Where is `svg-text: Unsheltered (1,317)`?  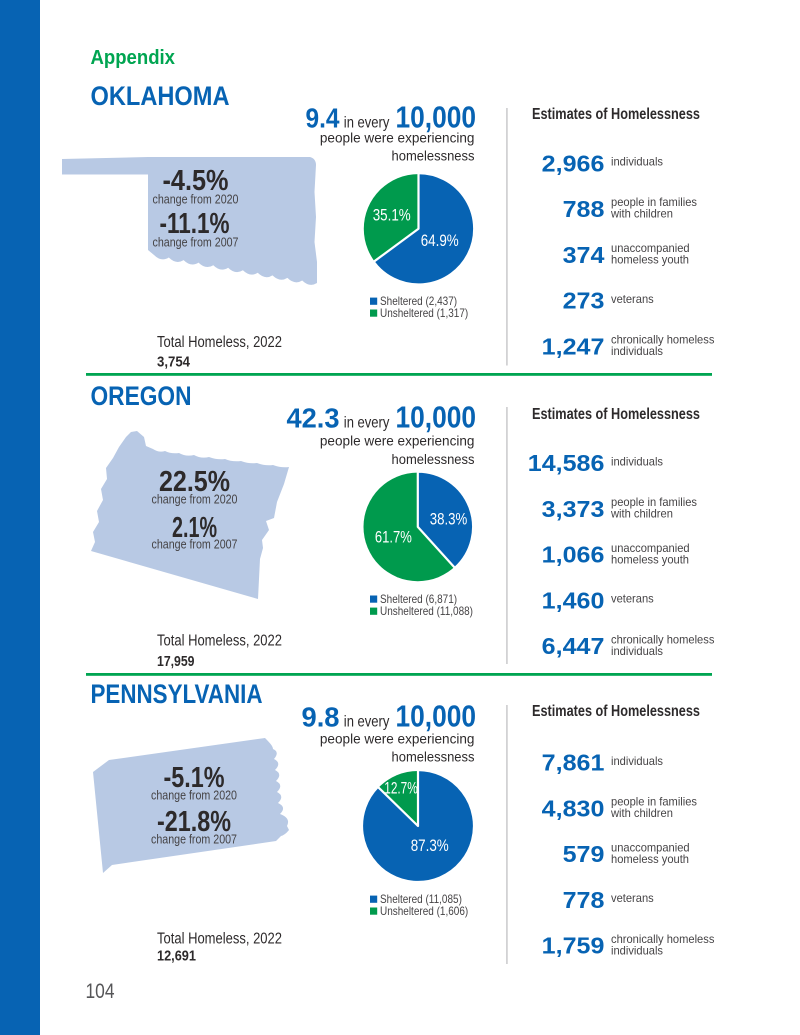 svg-text: Unsheltered (1,317) is located at coordinates (424, 313).